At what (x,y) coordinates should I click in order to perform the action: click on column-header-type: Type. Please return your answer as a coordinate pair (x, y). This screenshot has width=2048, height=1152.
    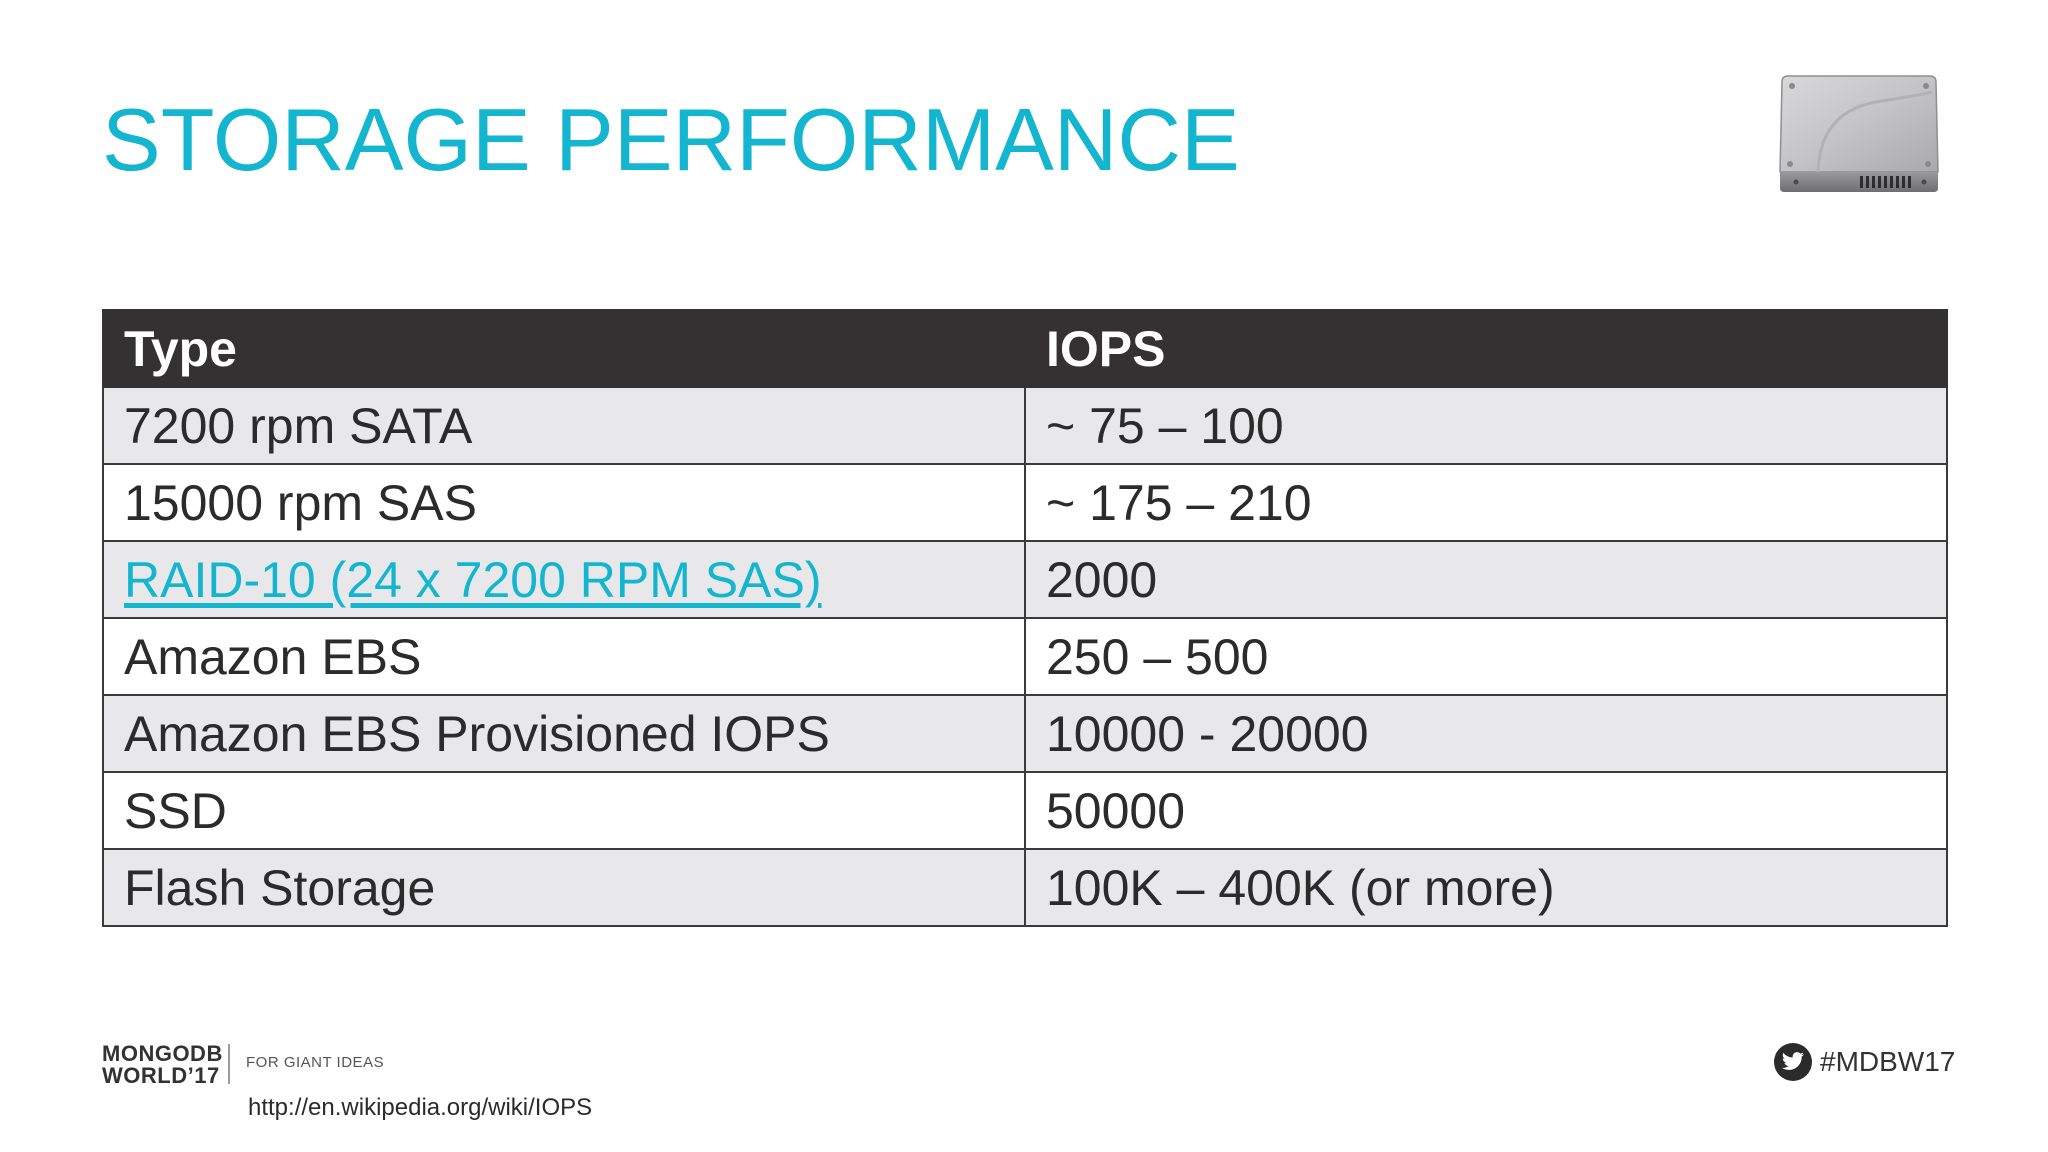
    Looking at the image, I should click on (564, 348).